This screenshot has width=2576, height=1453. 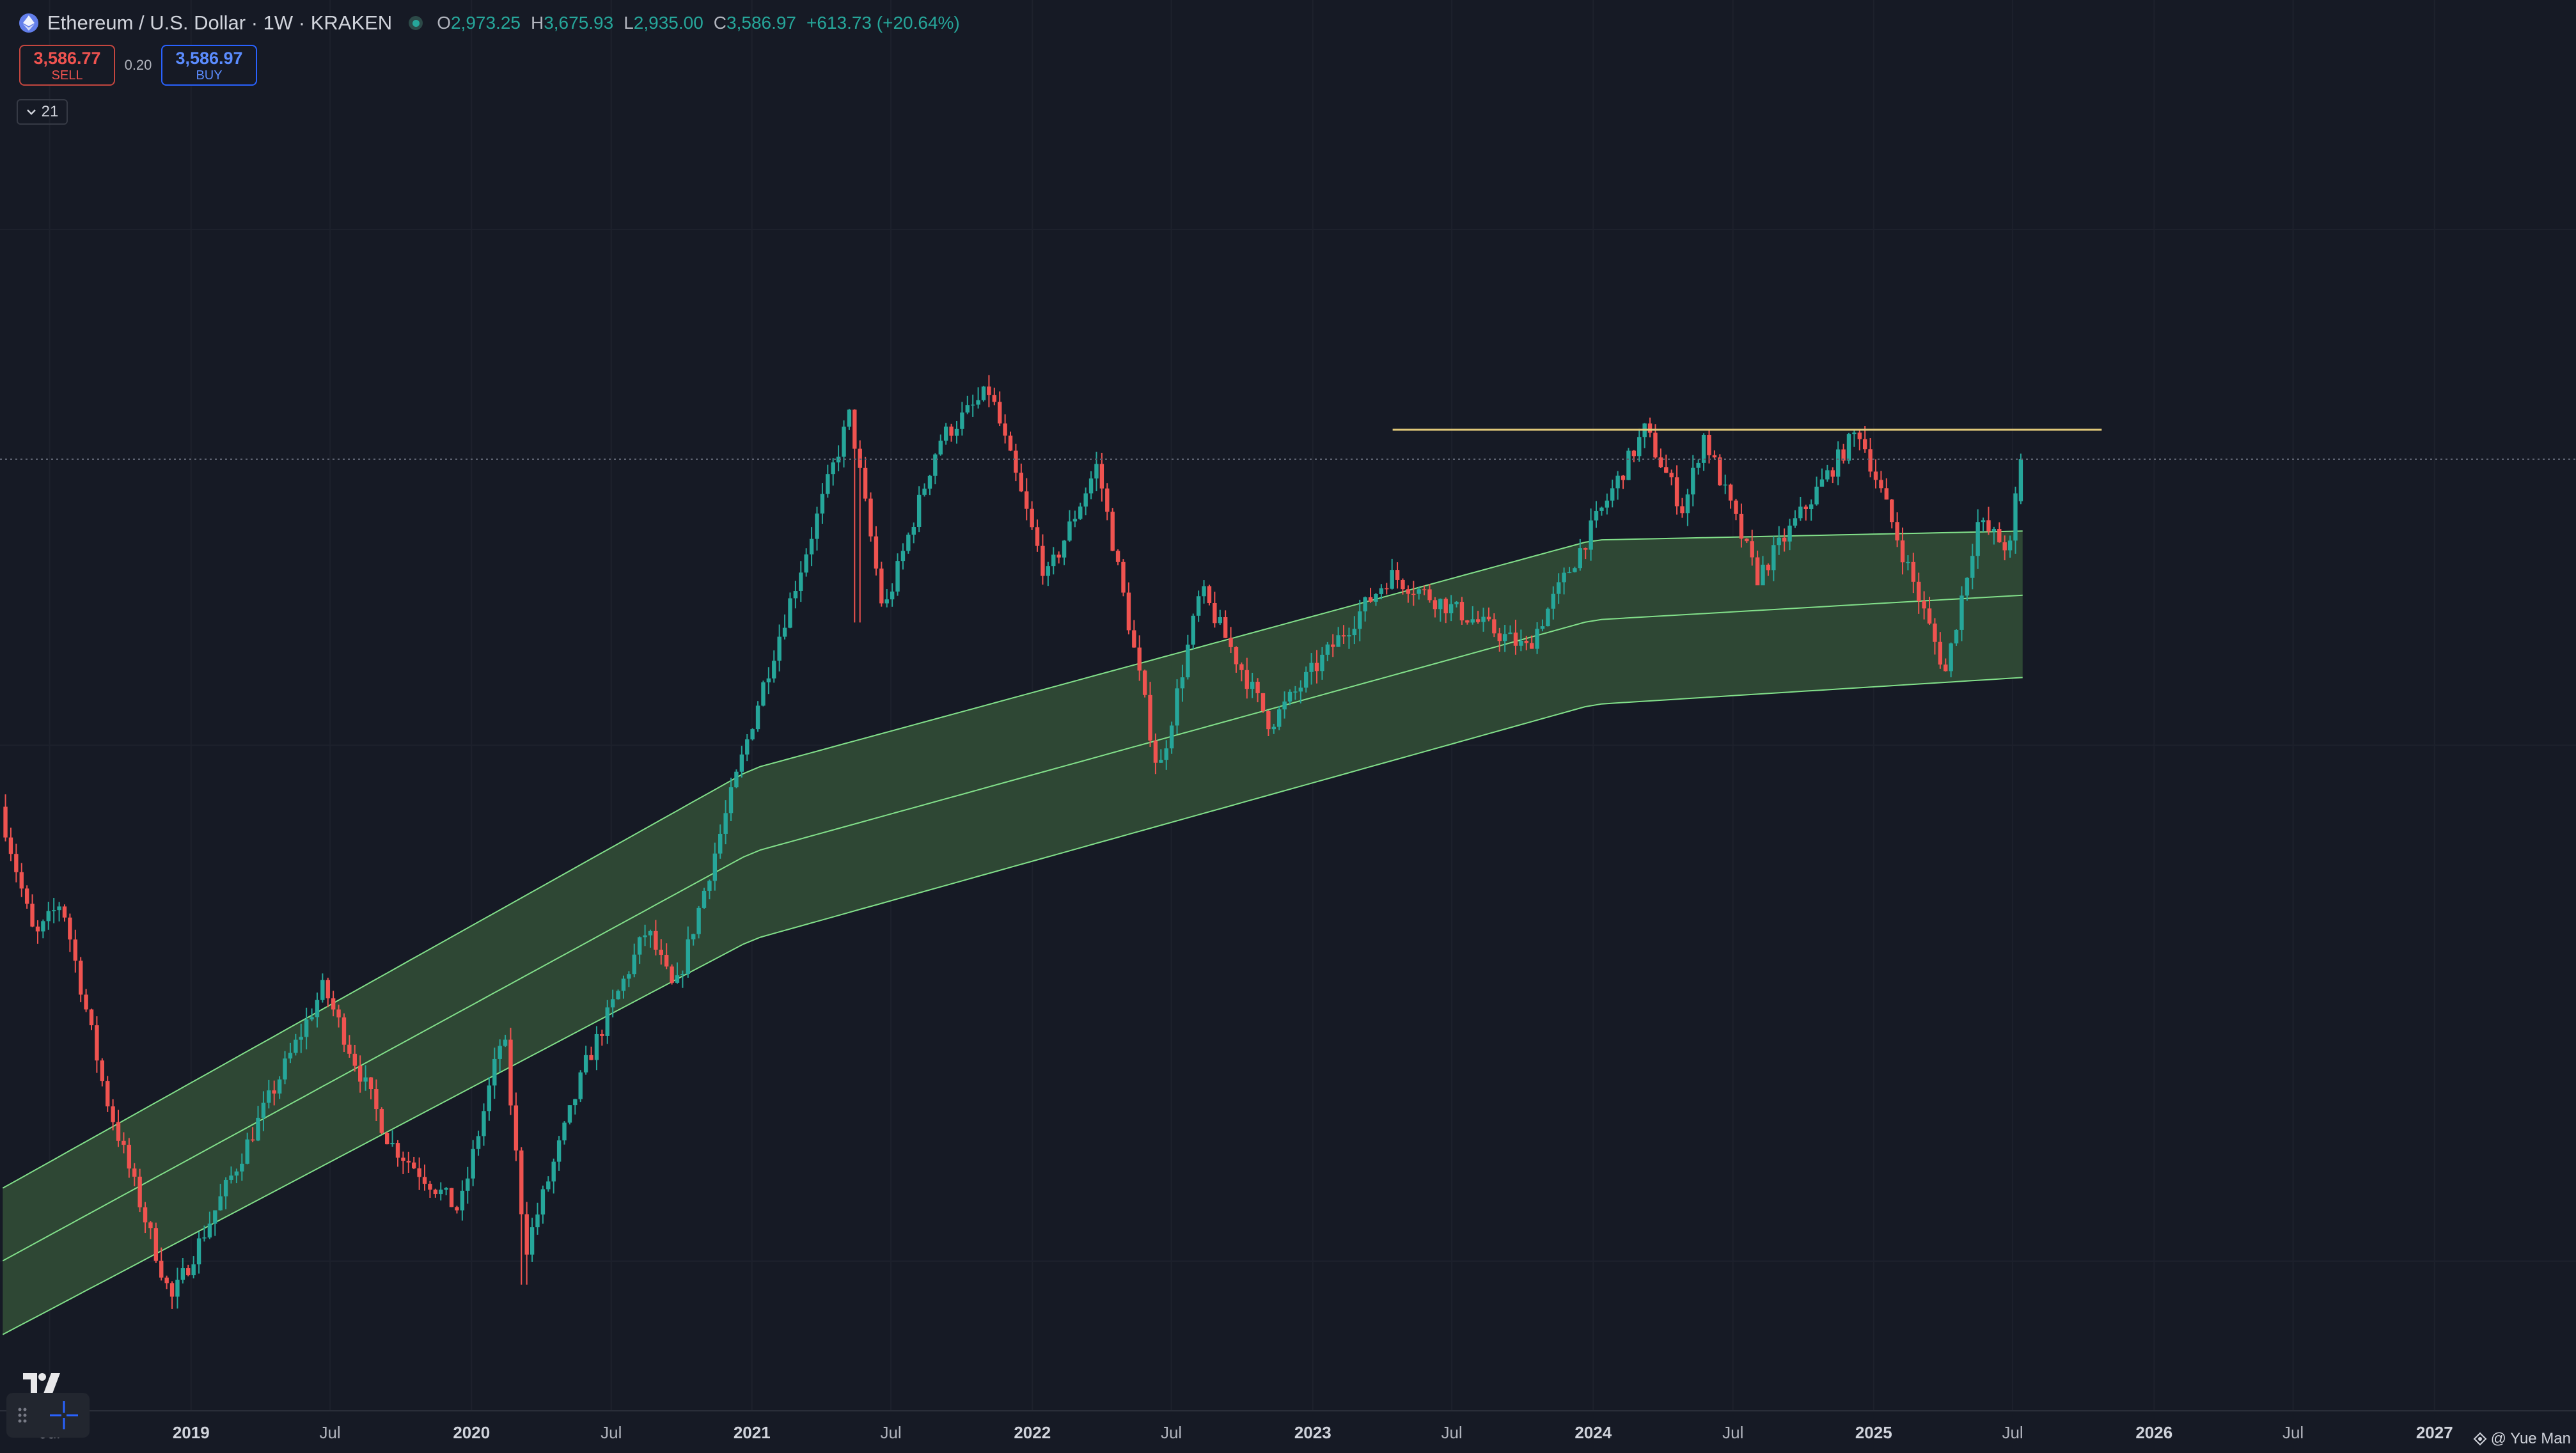 What do you see at coordinates (138, 65) in the screenshot?
I see `spread-value: 0.20` at bounding box center [138, 65].